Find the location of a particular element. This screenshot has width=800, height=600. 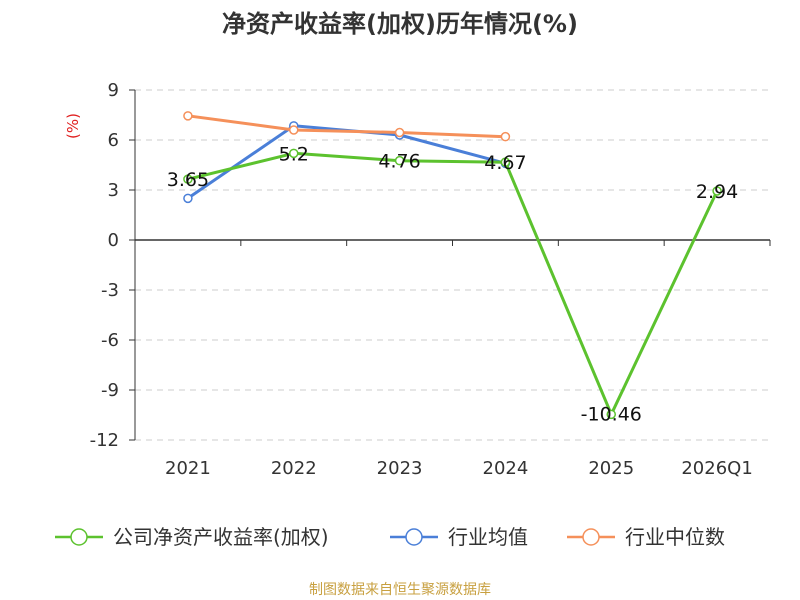

x-tick-label: 2021 is located at coordinates (188, 468).